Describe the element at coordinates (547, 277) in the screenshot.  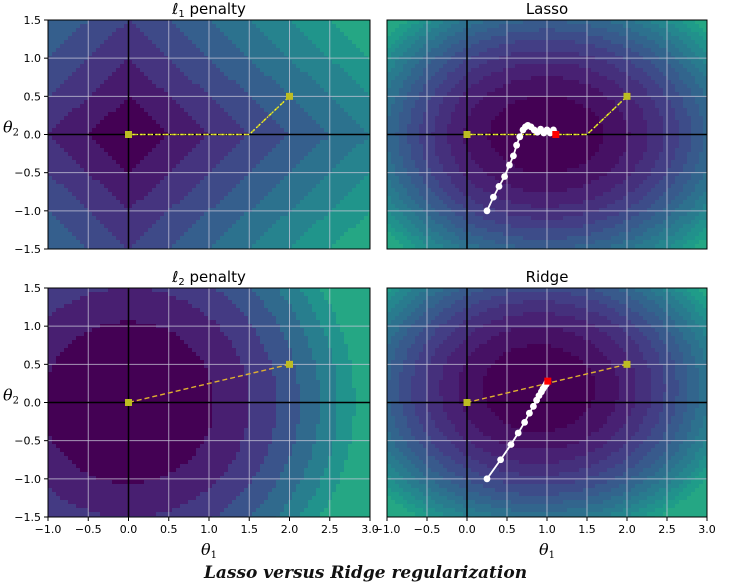
I see `panel-title: Ridge` at that location.